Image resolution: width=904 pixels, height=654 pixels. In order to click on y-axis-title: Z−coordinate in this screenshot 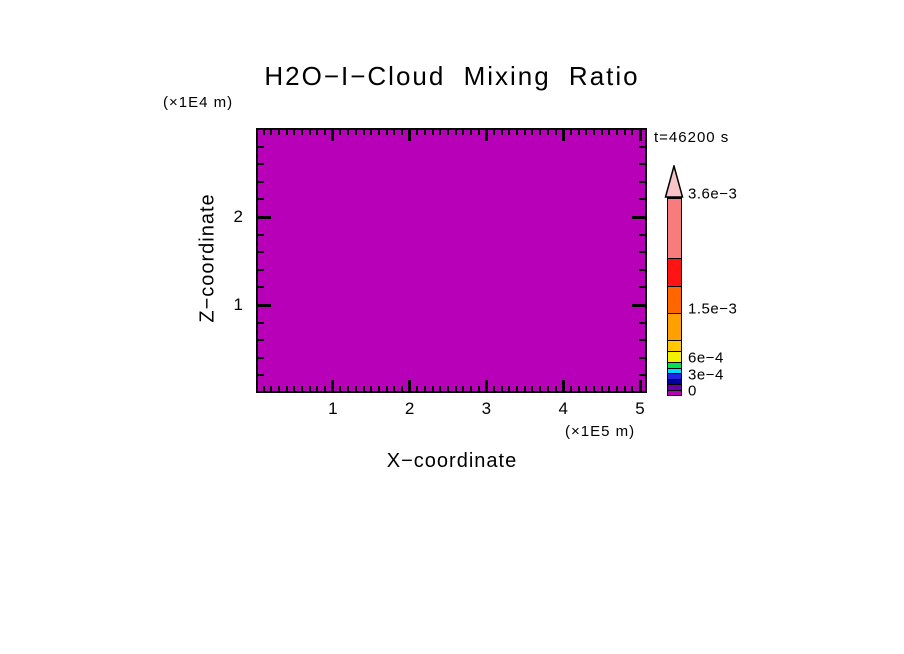, I will do `click(207, 258)`.